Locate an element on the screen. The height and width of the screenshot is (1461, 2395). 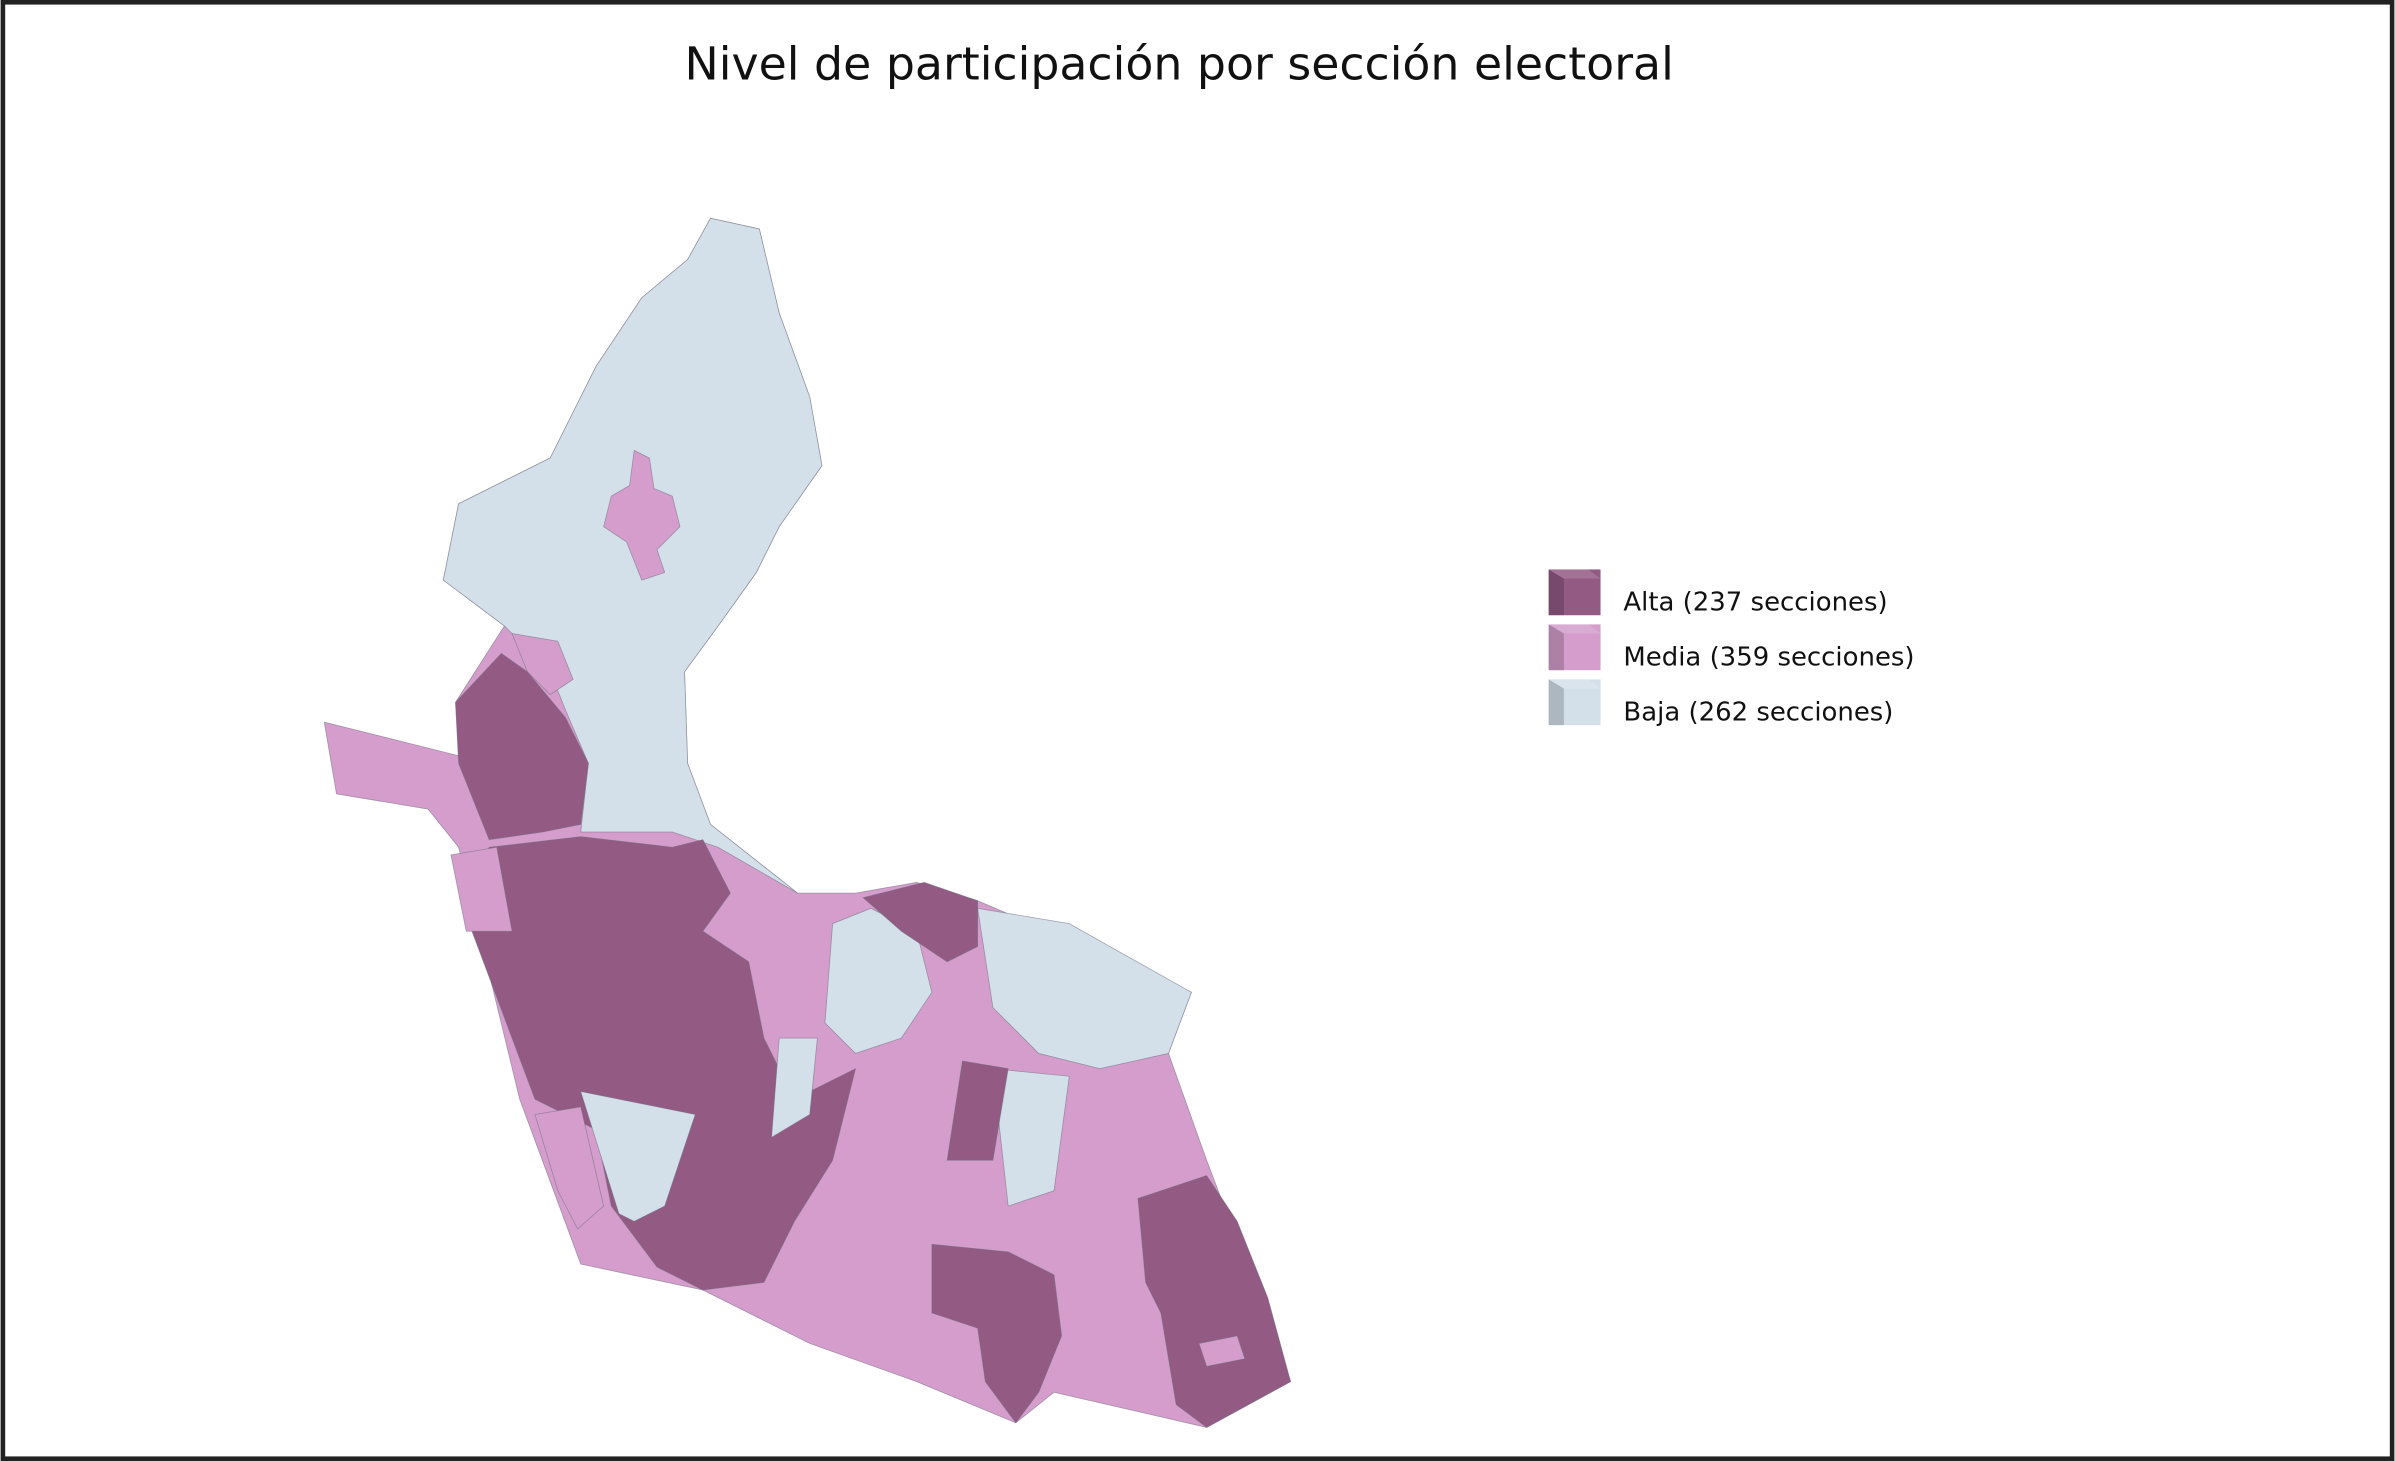
legend-label: Alta (237 secciones) is located at coordinates (1755, 603).